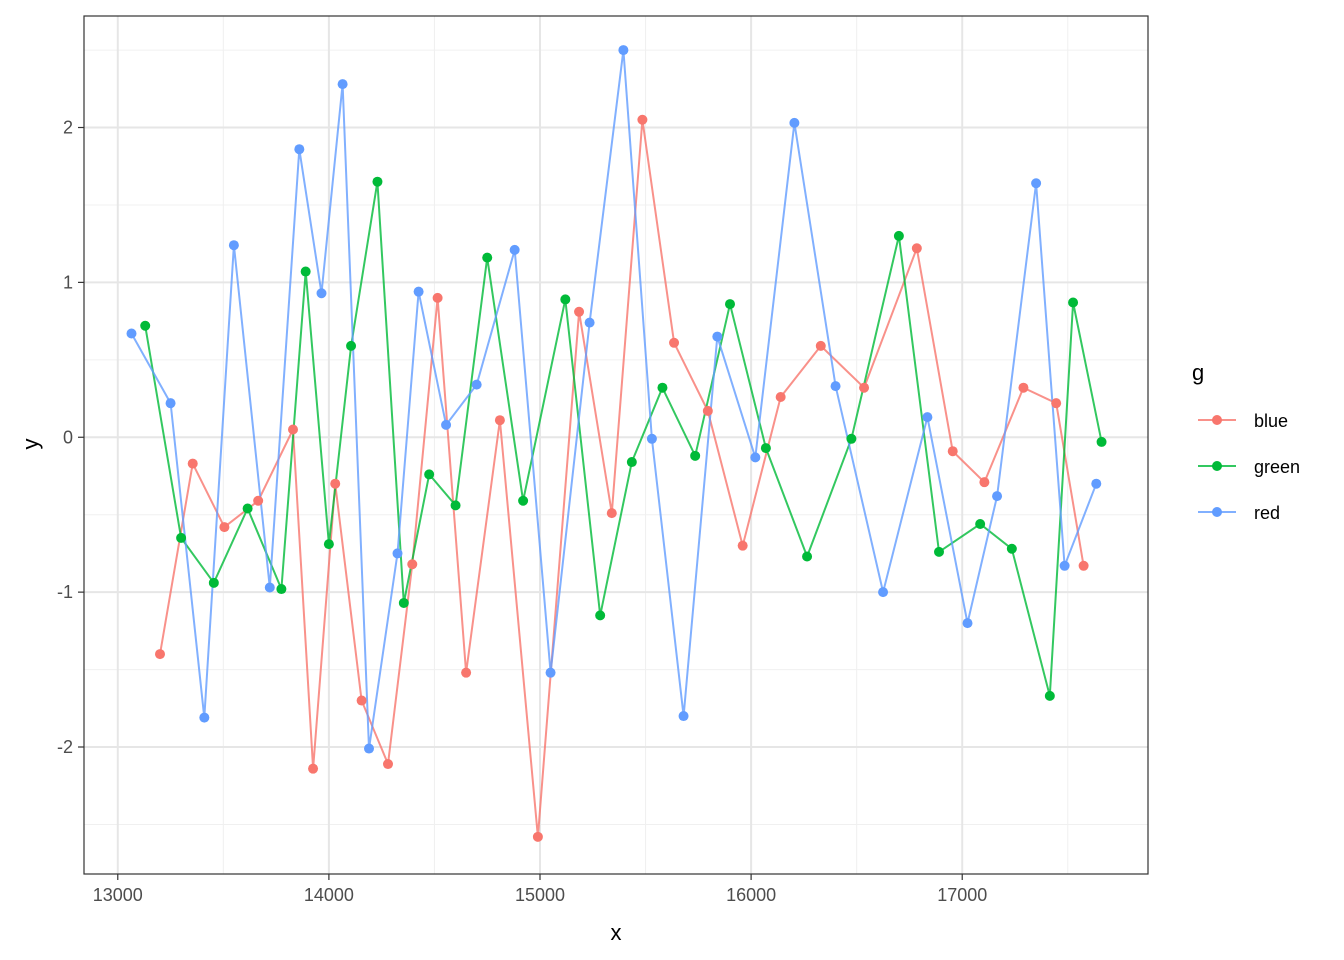 Image resolution: width=1344 pixels, height=960 pixels. Describe the element at coordinates (962, 895) in the screenshot. I see `x-tick-label: 17000` at that location.